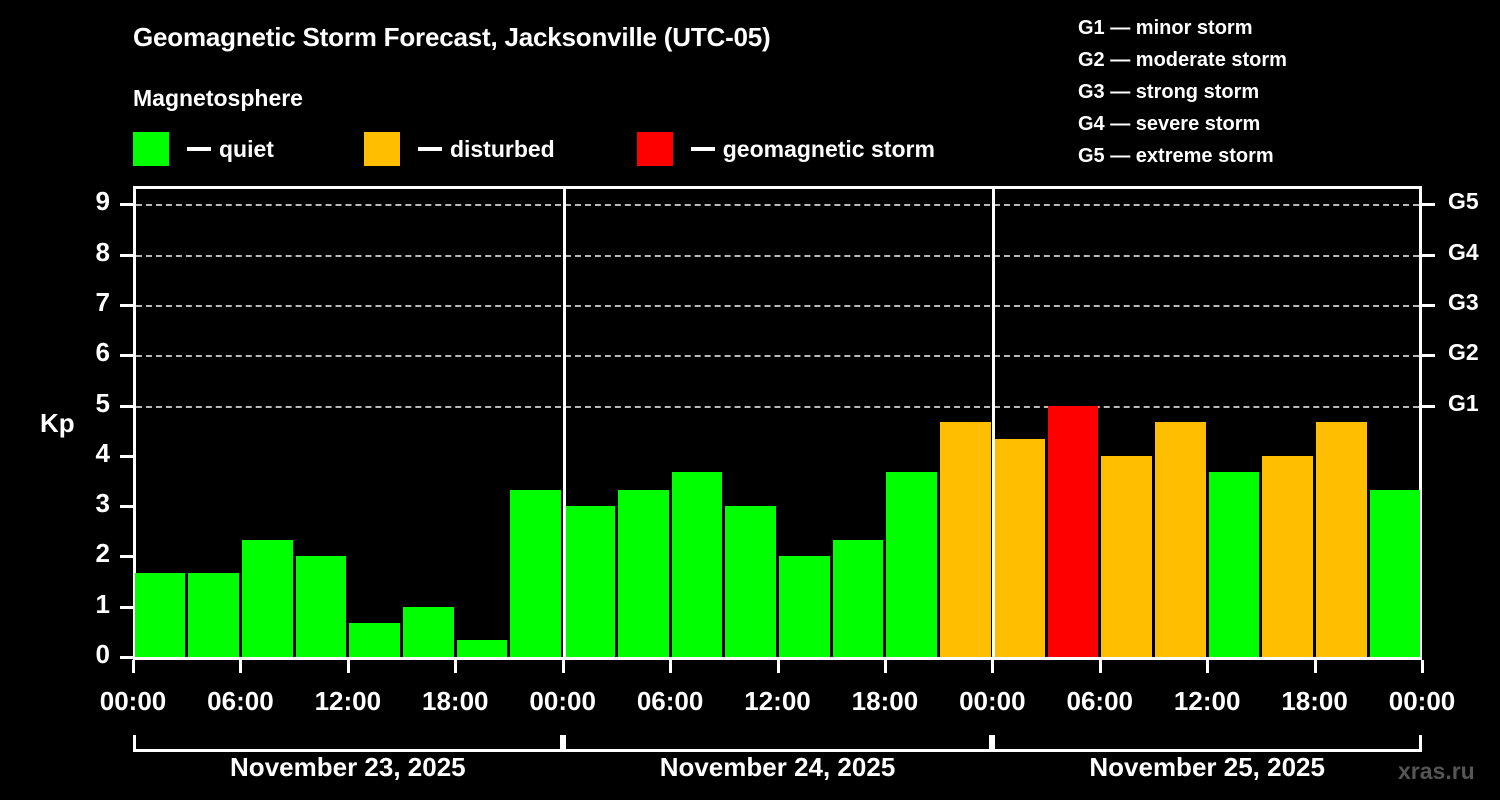 Image resolution: width=1500 pixels, height=800 pixels. What do you see at coordinates (1436, 771) in the screenshot?
I see `watermark: xras.ru` at bounding box center [1436, 771].